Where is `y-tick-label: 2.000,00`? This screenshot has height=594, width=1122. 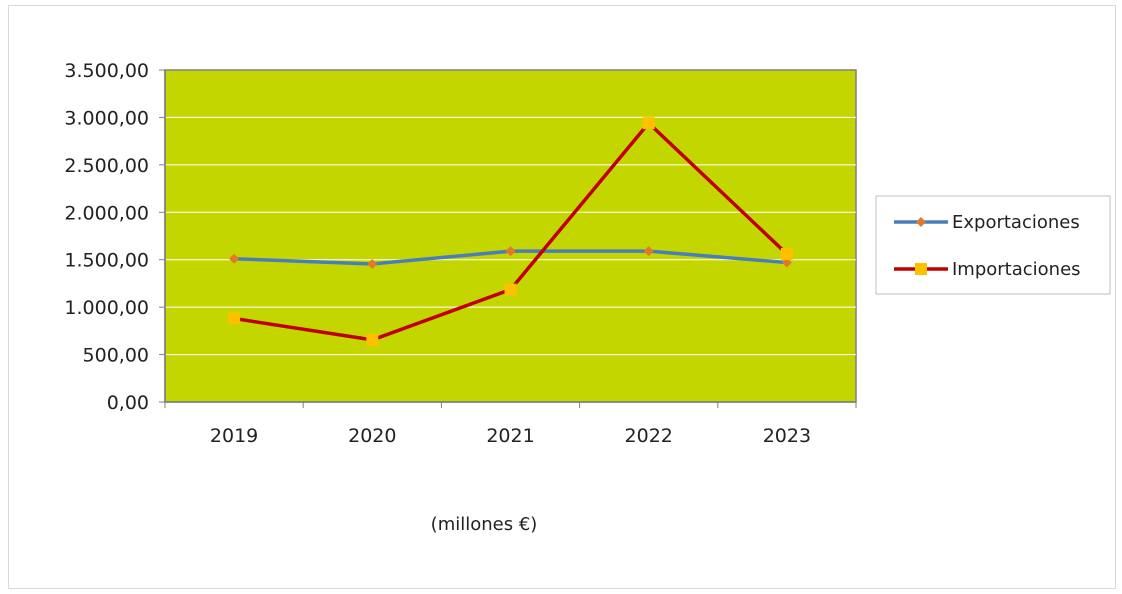
y-tick-label: 2.000,00 is located at coordinates (106, 213).